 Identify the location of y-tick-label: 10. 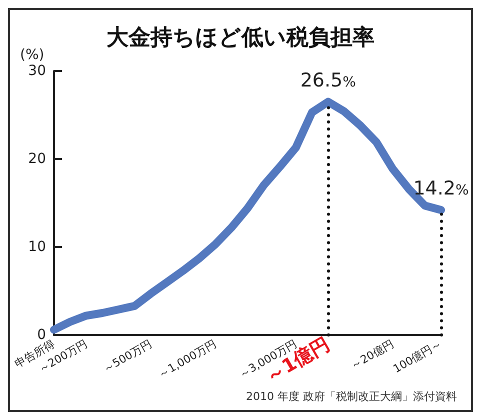
(37, 247).